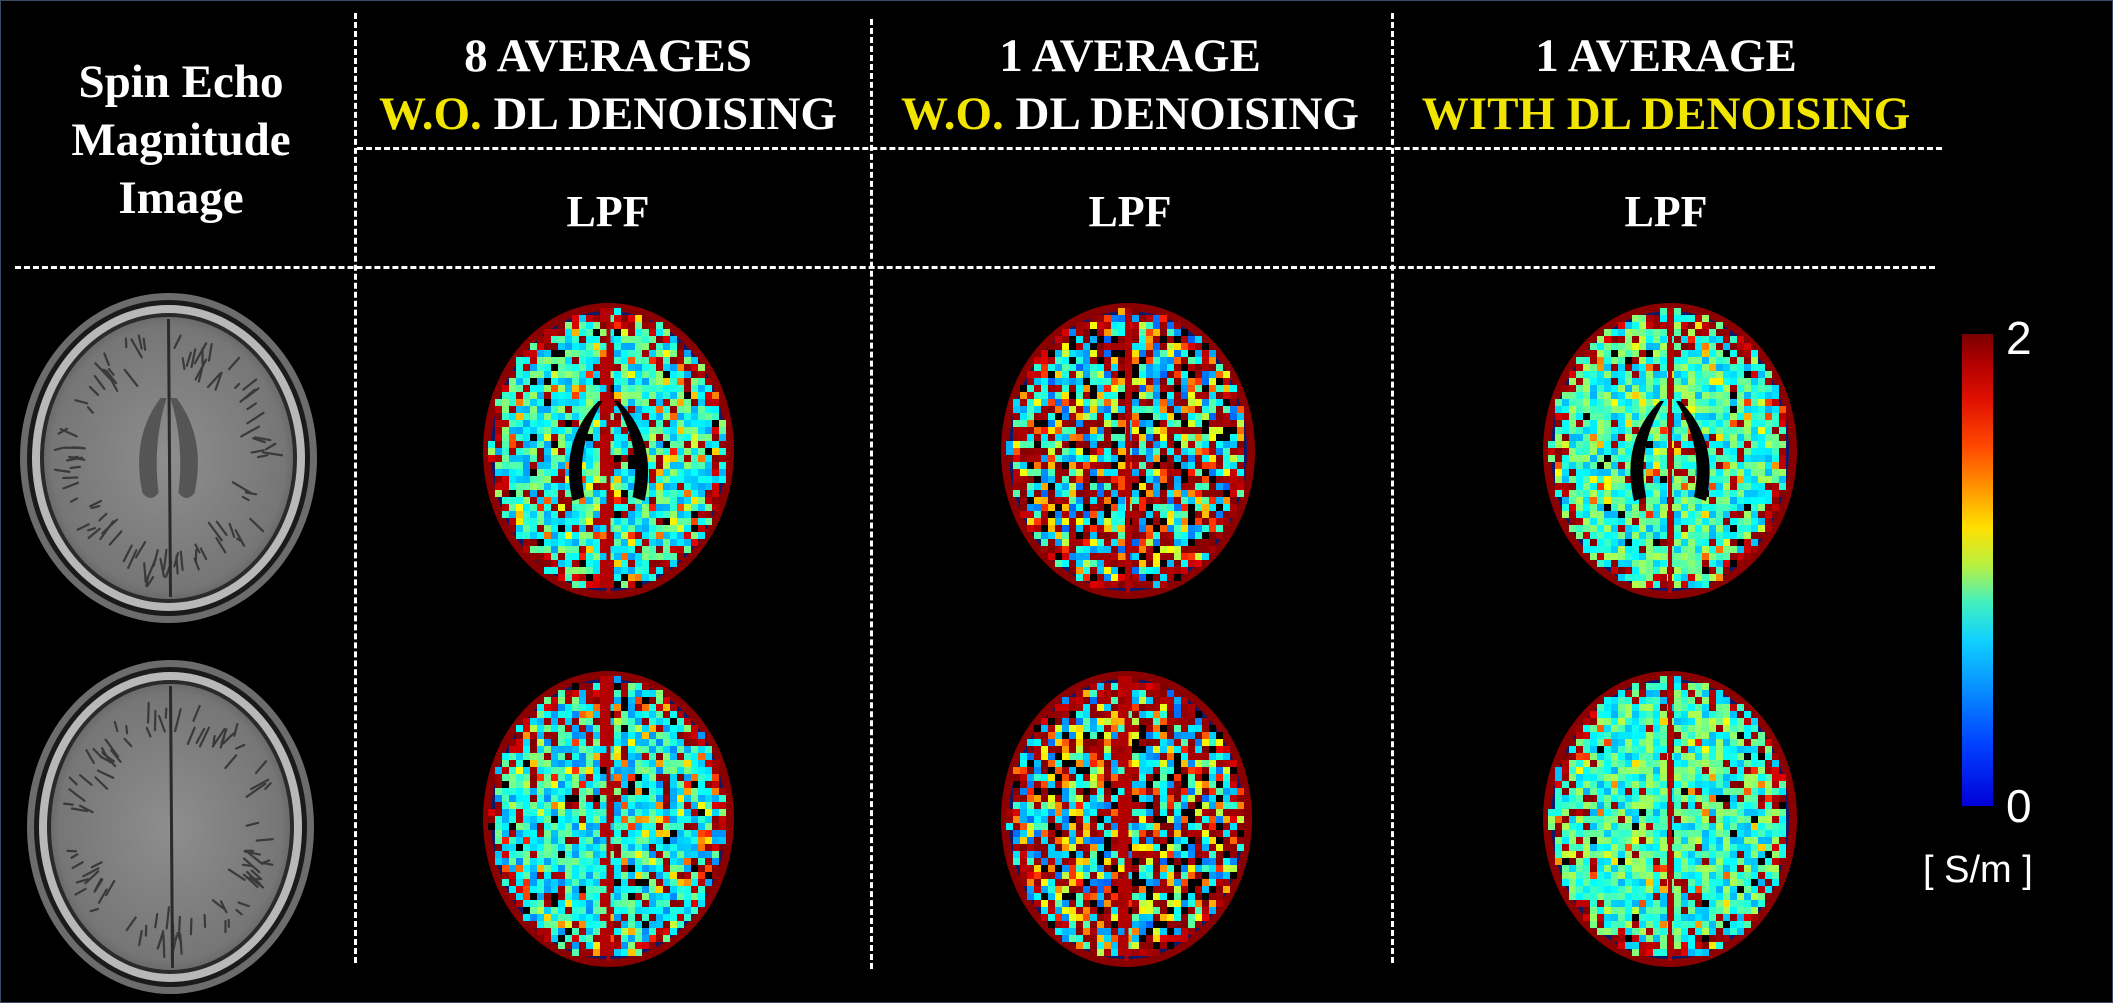 The image size is (2113, 1003). Describe the element at coordinates (2019, 806) in the screenshot. I see `colorbar-min-label: 0` at that location.